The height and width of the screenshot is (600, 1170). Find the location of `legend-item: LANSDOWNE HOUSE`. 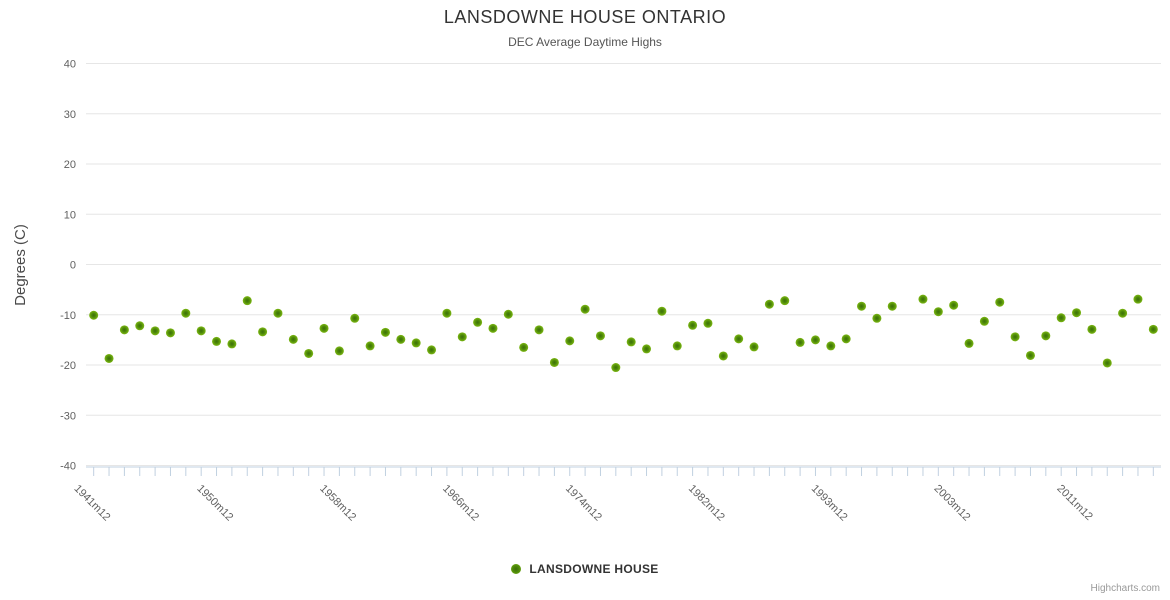

legend-item: LANSDOWNE HOUSE is located at coordinates (585, 569).